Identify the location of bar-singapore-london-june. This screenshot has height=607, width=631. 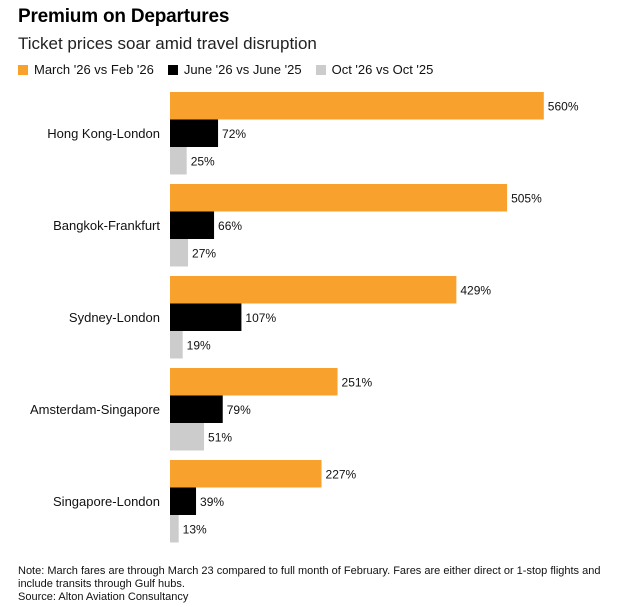
(183, 501).